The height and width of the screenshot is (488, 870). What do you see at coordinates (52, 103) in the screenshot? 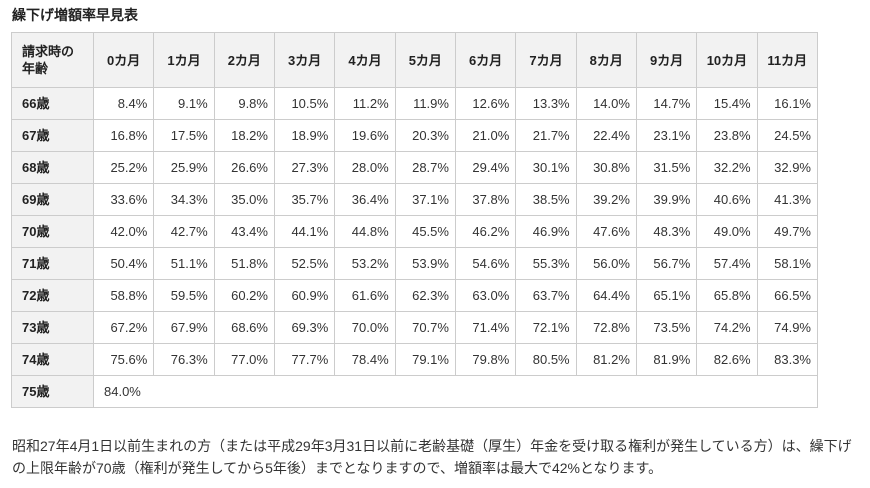
I see `age-cell: 66歳` at bounding box center [52, 103].